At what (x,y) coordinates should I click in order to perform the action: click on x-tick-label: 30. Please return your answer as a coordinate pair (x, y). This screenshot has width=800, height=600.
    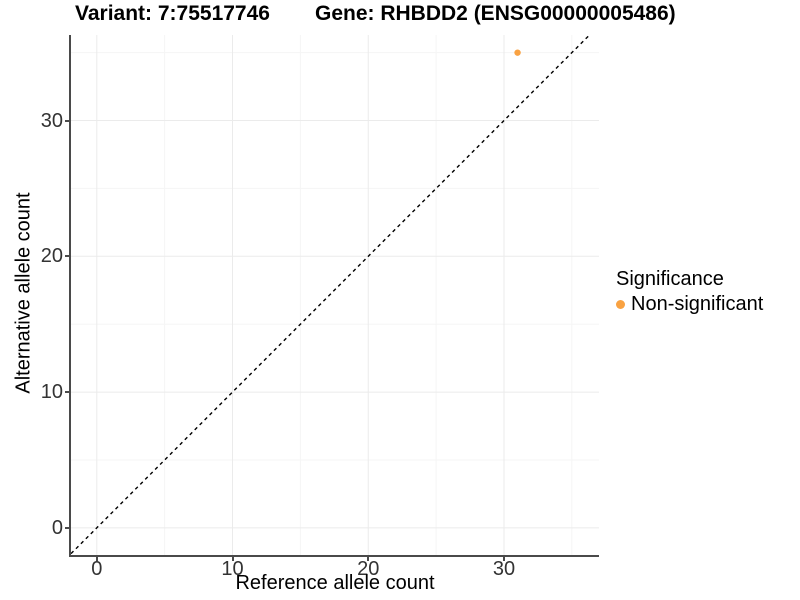
    Looking at the image, I should click on (504, 569).